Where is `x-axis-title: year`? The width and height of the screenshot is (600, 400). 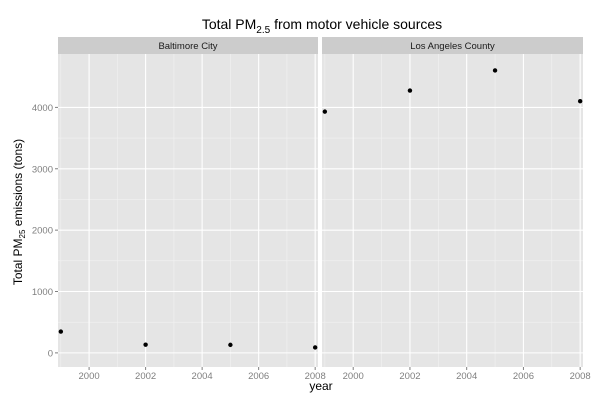 x-axis-title: year is located at coordinates (320, 386).